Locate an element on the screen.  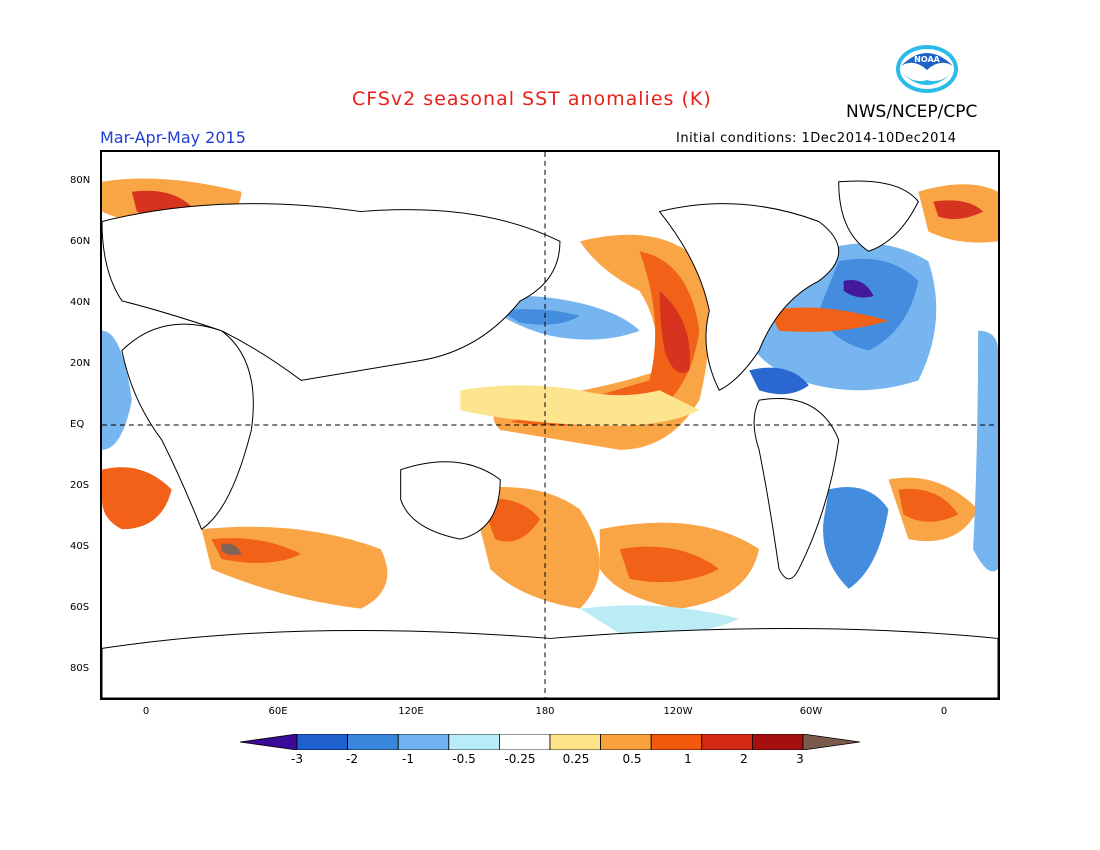
colorbar-tick: -0.5 is located at coordinates (464, 759).